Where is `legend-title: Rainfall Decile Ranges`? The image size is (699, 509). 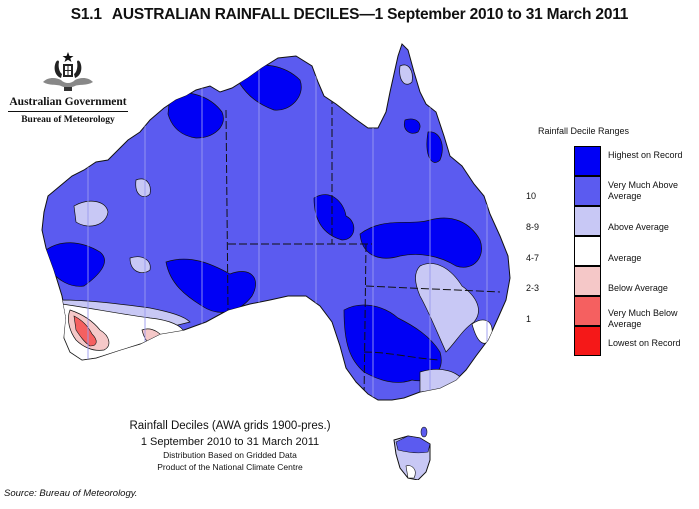
legend-title: Rainfall Decile Ranges is located at coordinates (584, 131).